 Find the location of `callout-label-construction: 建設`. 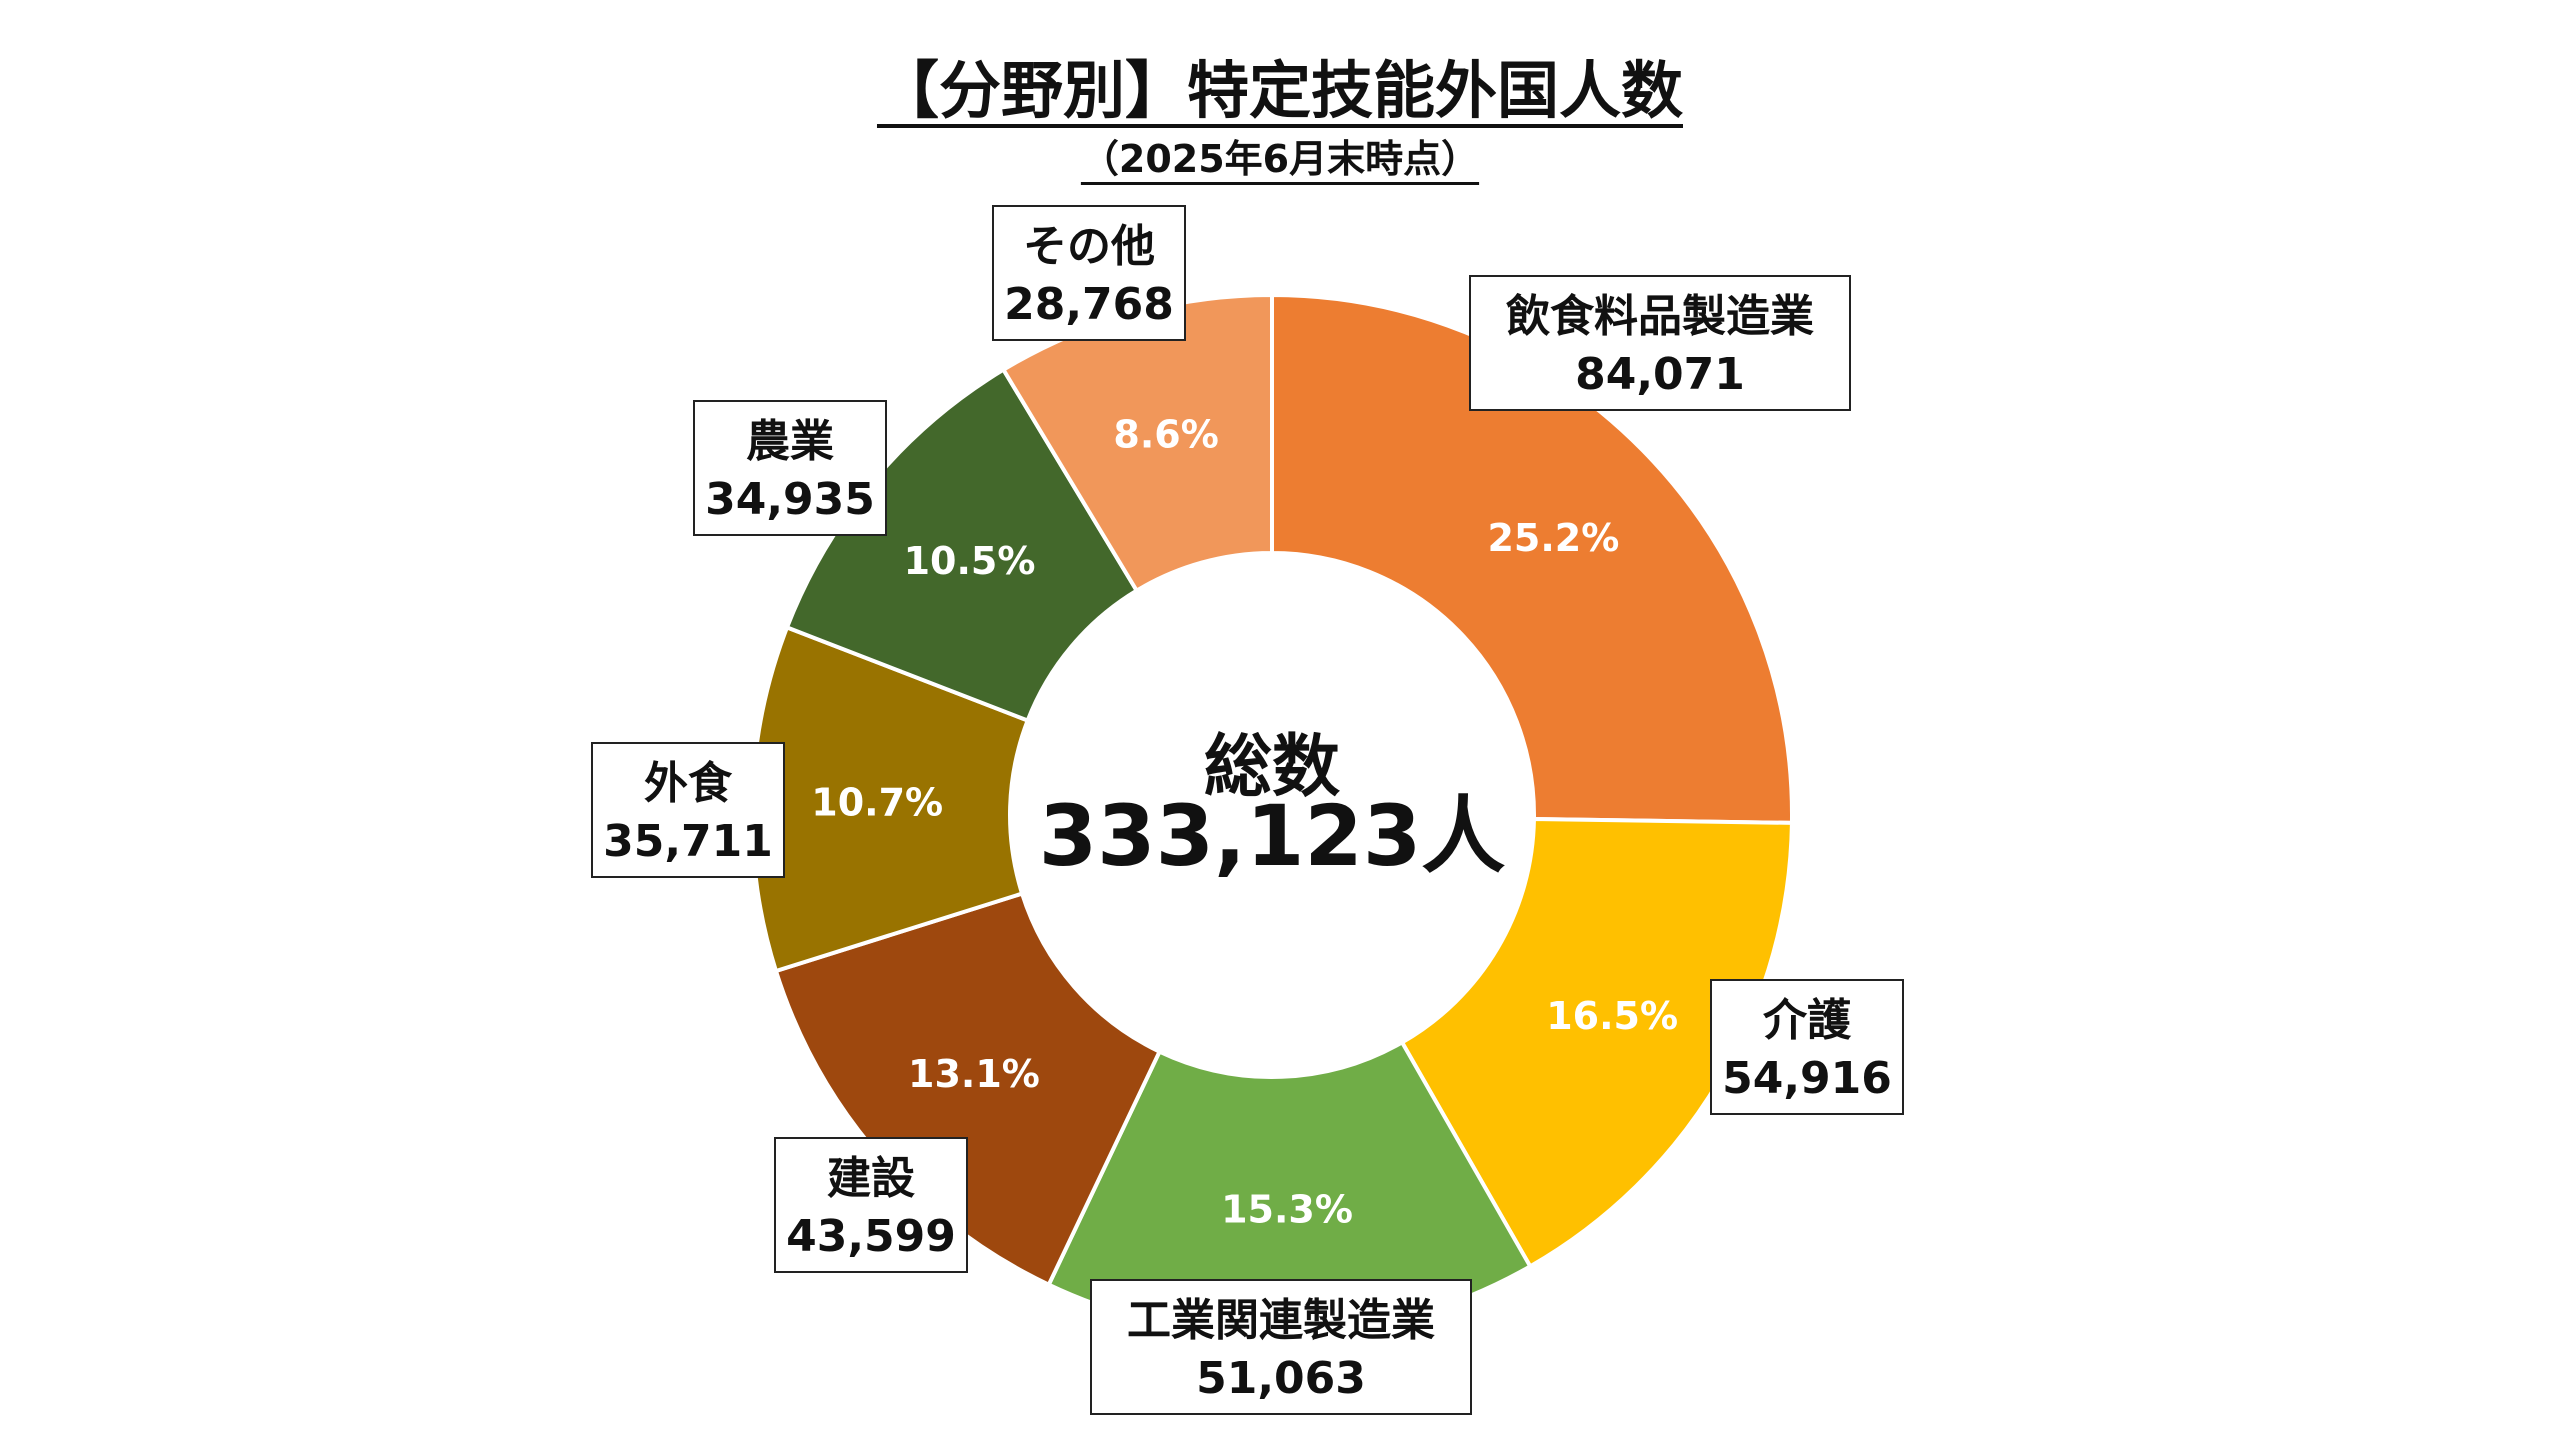

callout-label-construction: 建設 is located at coordinates (871, 1178).